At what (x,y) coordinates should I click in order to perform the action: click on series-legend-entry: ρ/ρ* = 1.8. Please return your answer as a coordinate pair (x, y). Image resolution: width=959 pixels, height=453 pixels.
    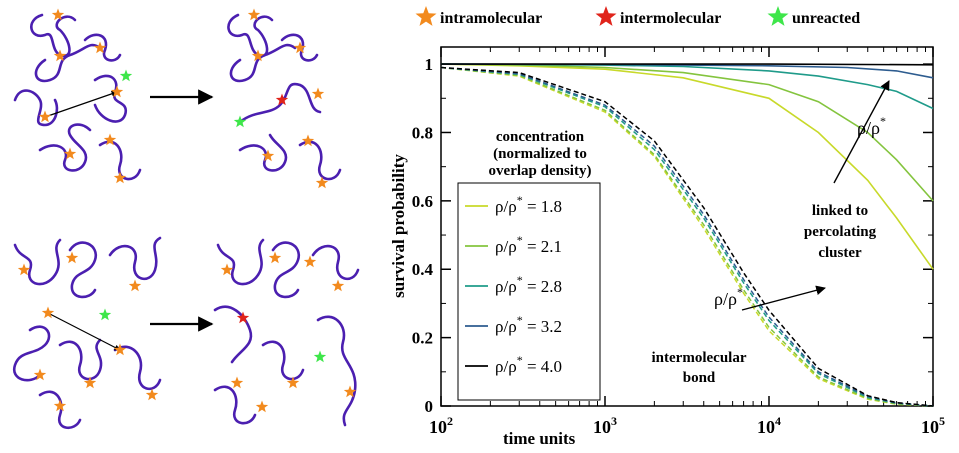
    Looking at the image, I should click on (513, 204).